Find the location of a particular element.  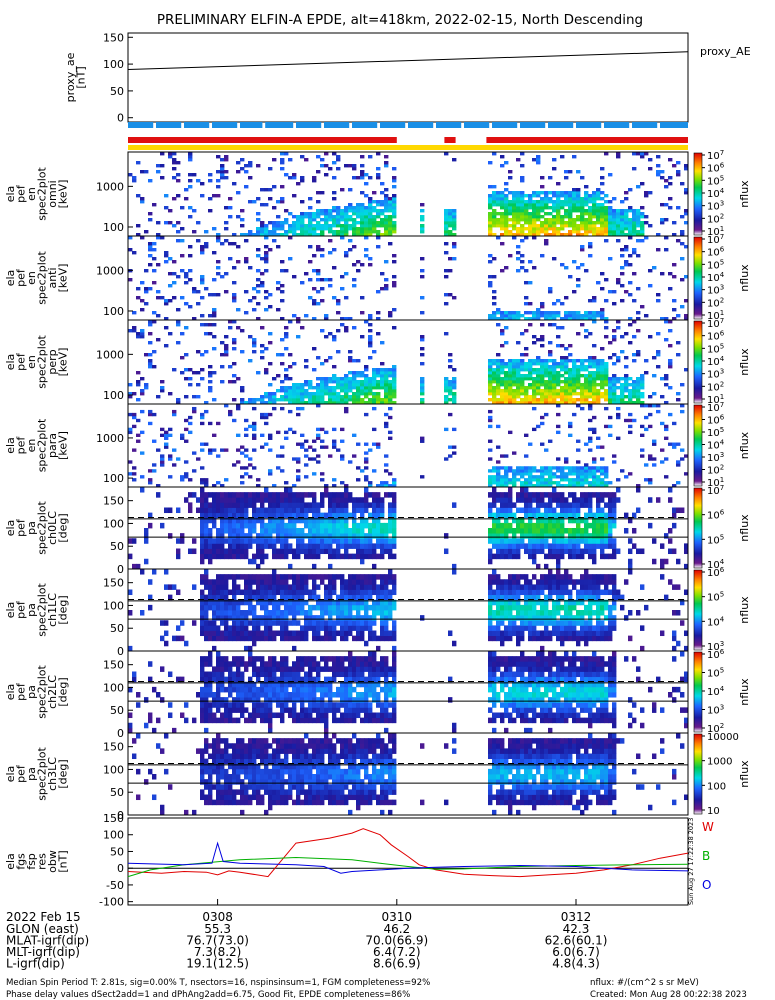

colorbar-label: nflux is located at coordinates (744, 278).